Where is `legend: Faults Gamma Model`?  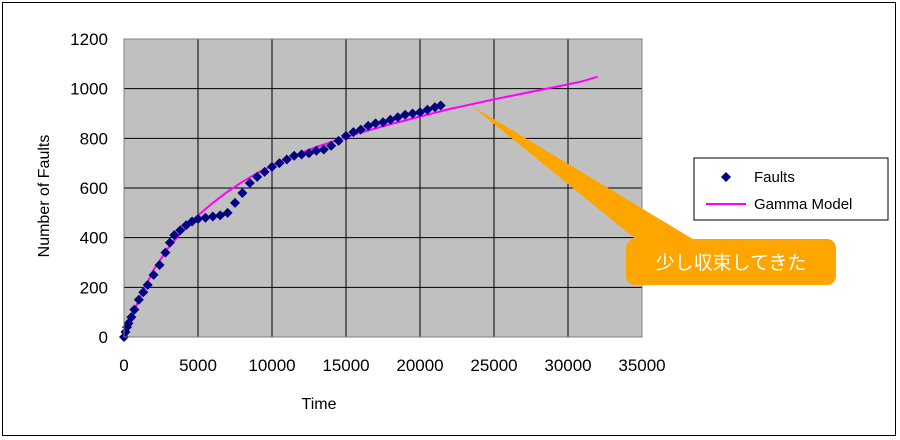
legend: Faults Gamma Model is located at coordinates (791, 189).